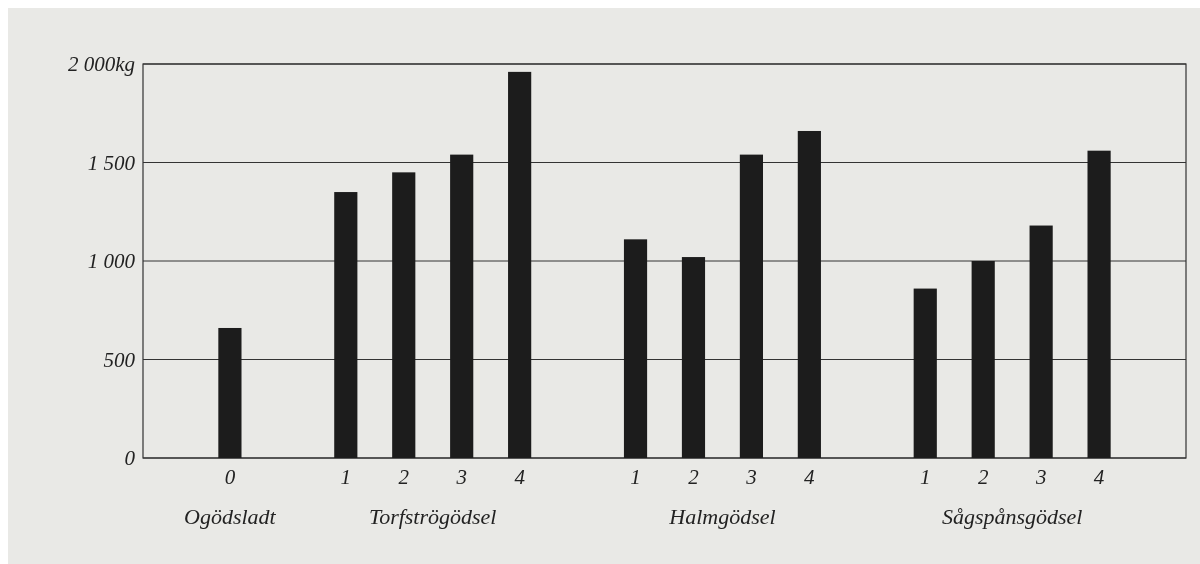 The image size is (1200, 564). I want to click on y-tick-label: 2 000kg, so click(101, 64).